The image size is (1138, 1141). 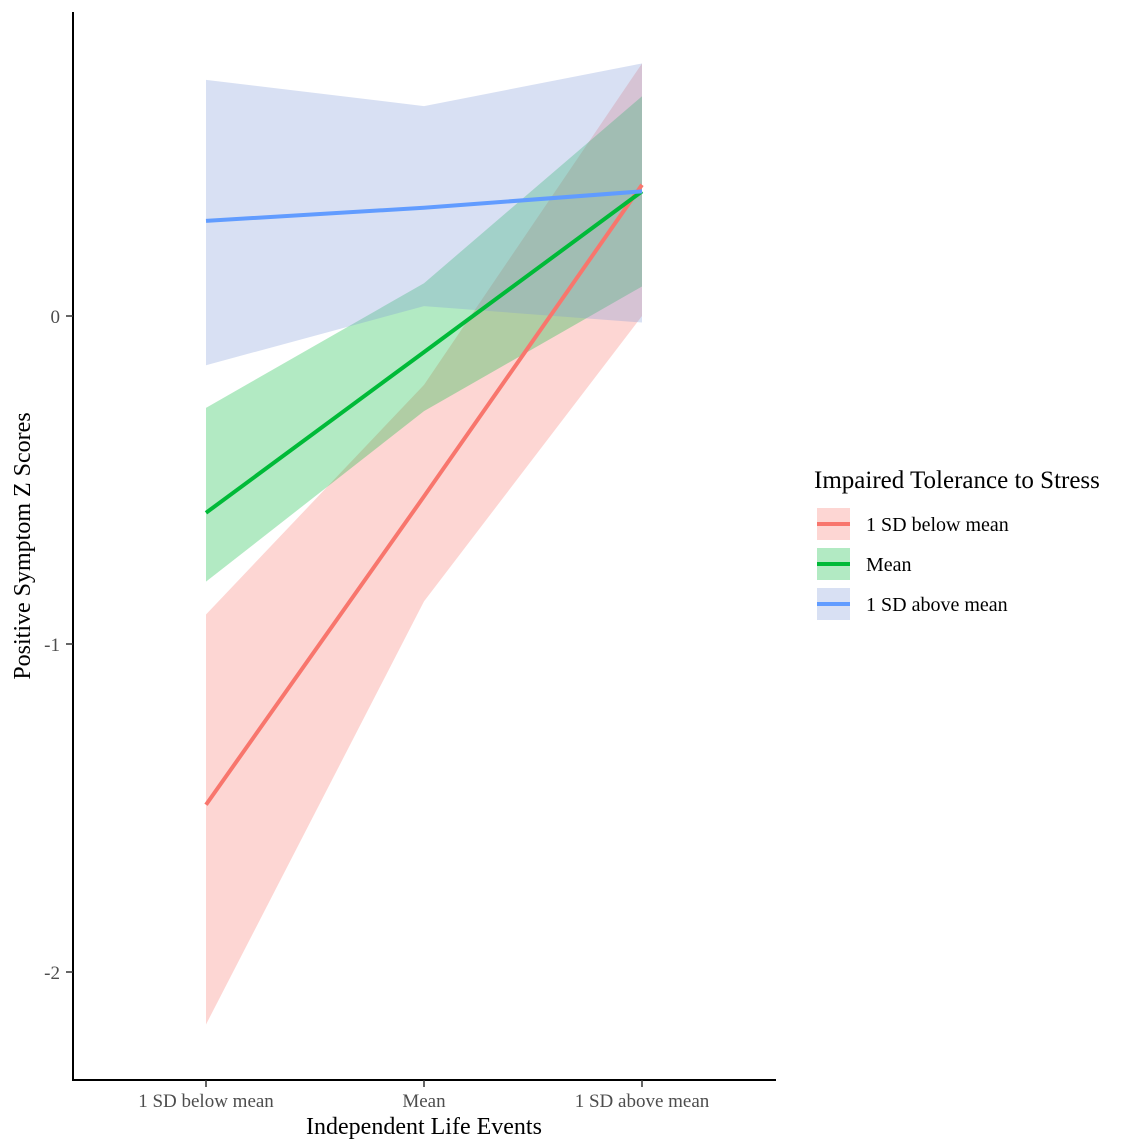 What do you see at coordinates (642, 1101) in the screenshot?
I see `x-tick-label: 1 SD above mean` at bounding box center [642, 1101].